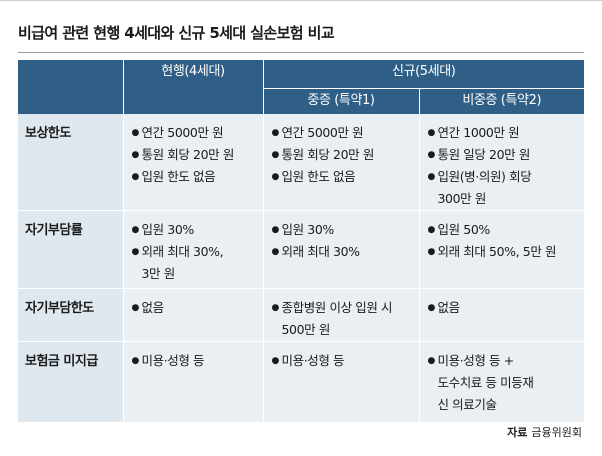 This screenshot has width=602, height=456. What do you see at coordinates (484, 154) in the screenshot?
I see `item-text: 통원 일당 20만 원` at bounding box center [484, 154].